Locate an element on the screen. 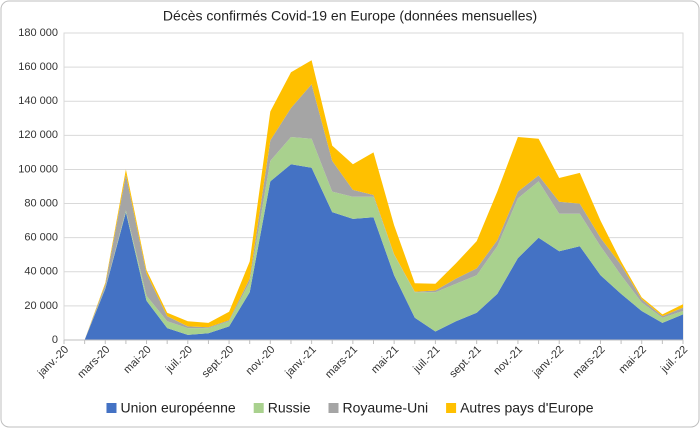 Image resolution: width=700 pixels, height=428 pixels. legend-label: Royaume-Uni is located at coordinates (386, 408).